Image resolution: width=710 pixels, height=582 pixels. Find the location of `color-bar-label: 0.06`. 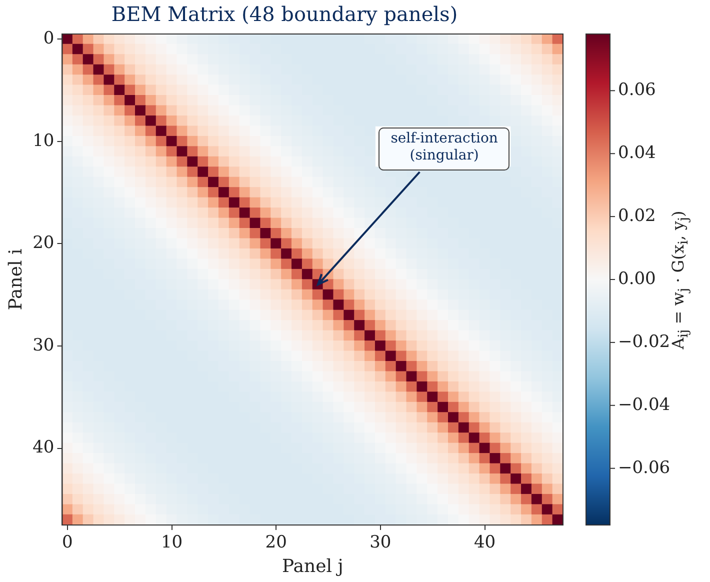

color-bar-label: 0.06 is located at coordinates (637, 90).